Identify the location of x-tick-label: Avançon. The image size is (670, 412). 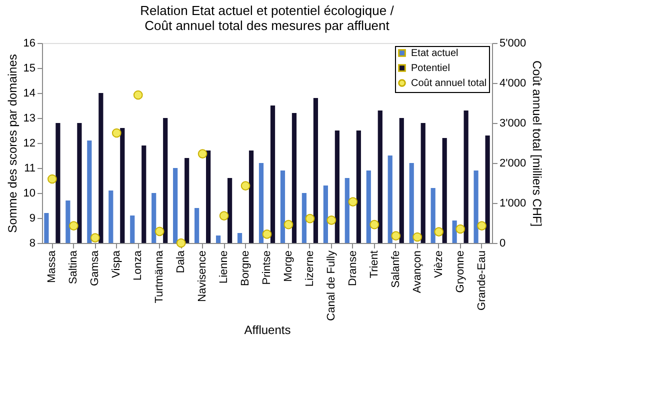
(417, 272).